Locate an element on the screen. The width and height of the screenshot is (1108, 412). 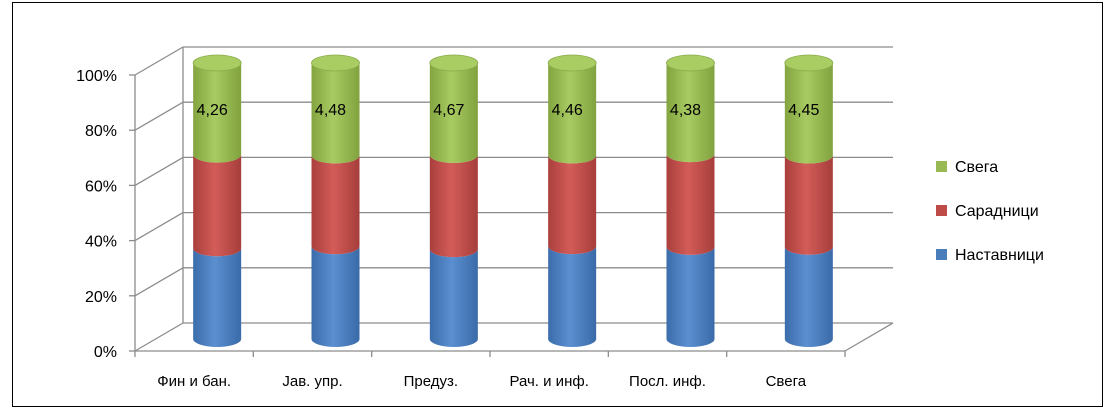
data-label: 4,48 is located at coordinates (330, 110).